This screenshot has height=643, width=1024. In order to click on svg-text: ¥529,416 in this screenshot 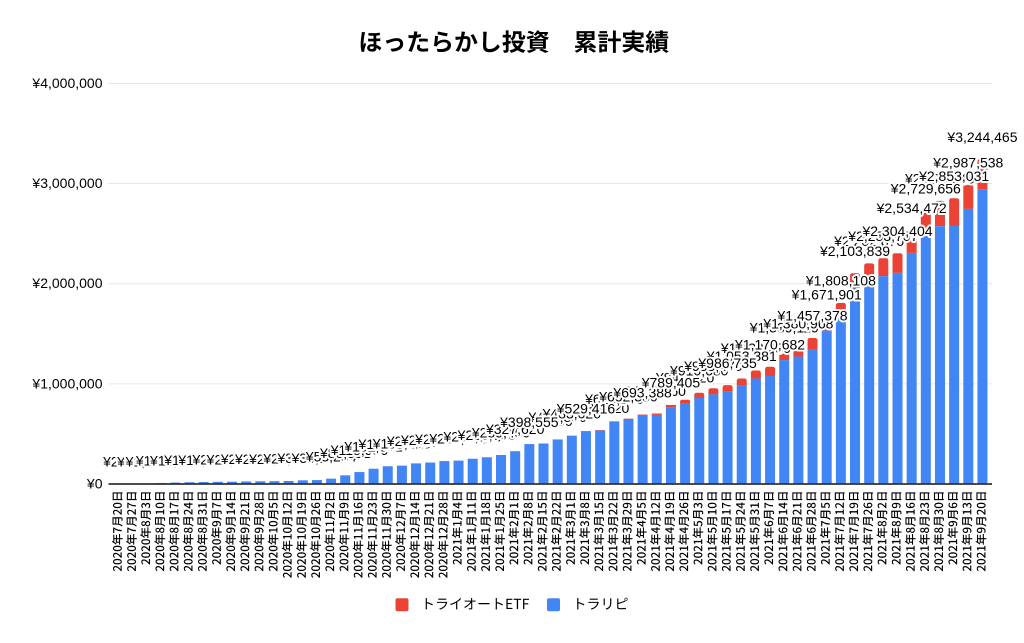, I will do `click(586, 409)`.